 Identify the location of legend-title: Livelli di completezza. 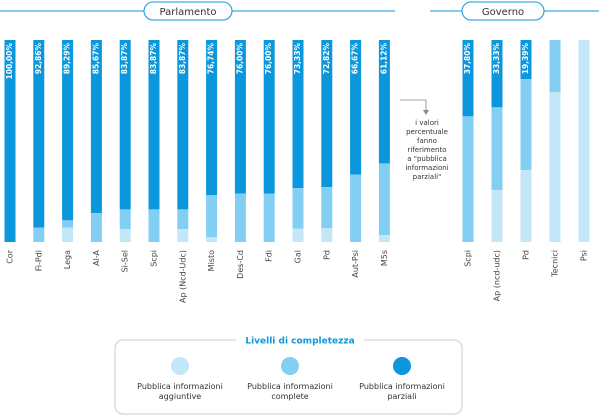
(299, 342).